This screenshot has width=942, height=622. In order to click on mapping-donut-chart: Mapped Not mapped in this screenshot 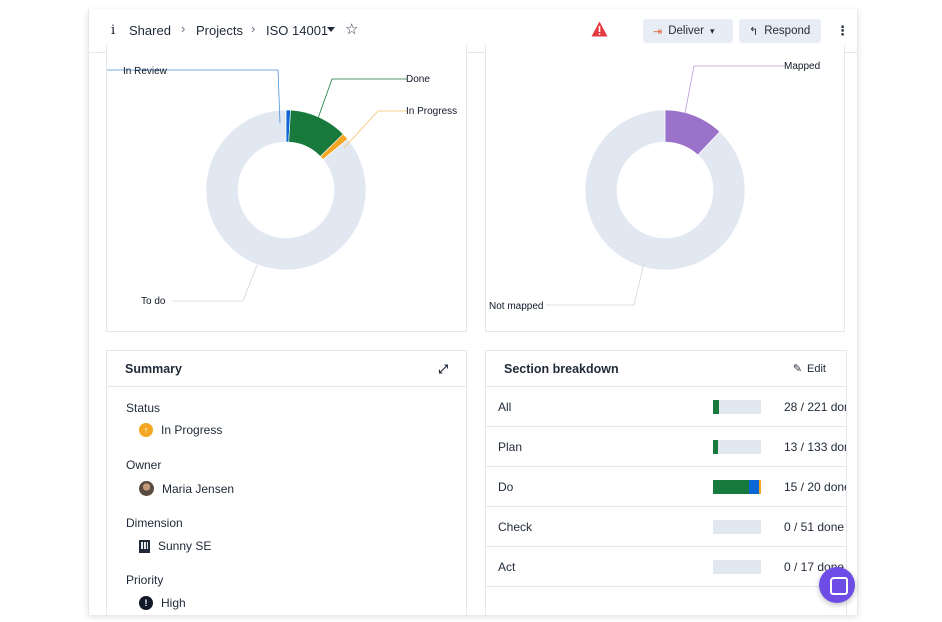, I will do `click(654, 186)`.